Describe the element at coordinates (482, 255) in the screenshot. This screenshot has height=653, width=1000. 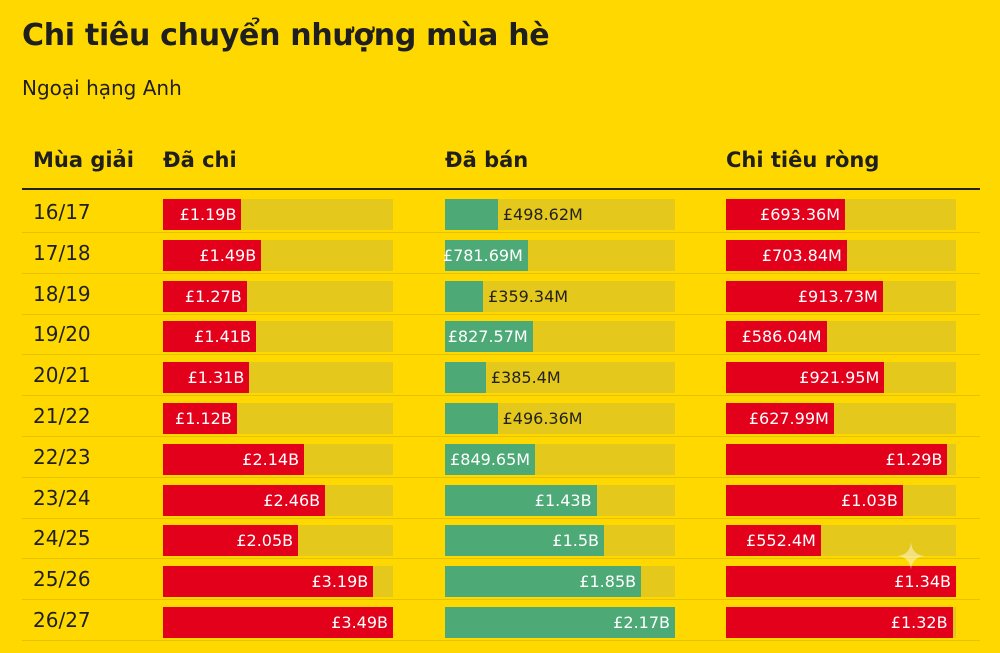
I see `sold-value-label: £781.69M` at that location.